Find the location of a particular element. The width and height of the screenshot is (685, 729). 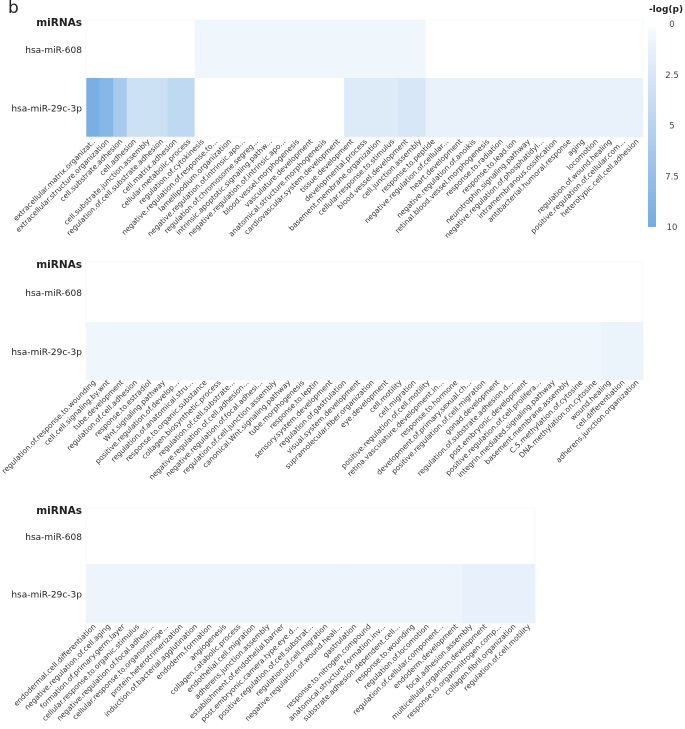

colorbar-tick: 2.5 is located at coordinates (672, 76).